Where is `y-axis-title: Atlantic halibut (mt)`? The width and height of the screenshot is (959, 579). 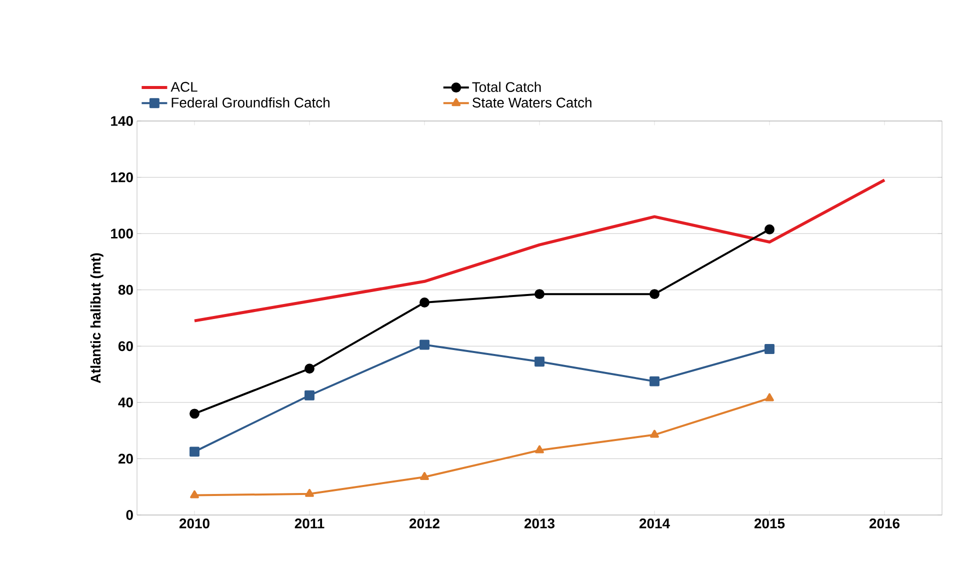
y-axis-title: Atlantic halibut (mt) is located at coordinates (97, 318).